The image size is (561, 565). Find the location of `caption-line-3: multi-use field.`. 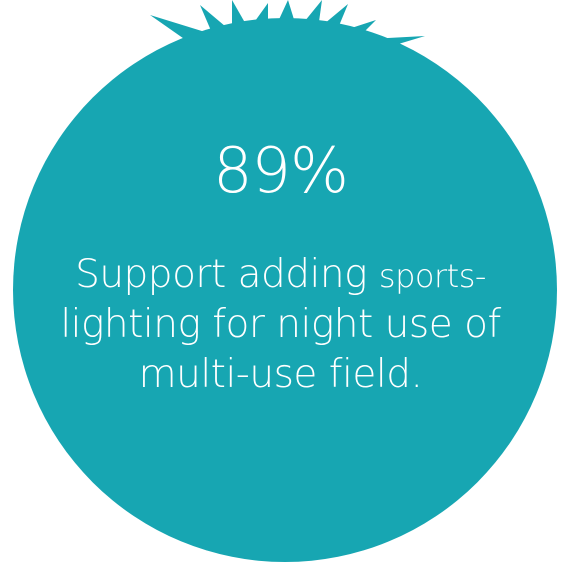

caption-line-3: multi-use field. is located at coordinates (280, 374).